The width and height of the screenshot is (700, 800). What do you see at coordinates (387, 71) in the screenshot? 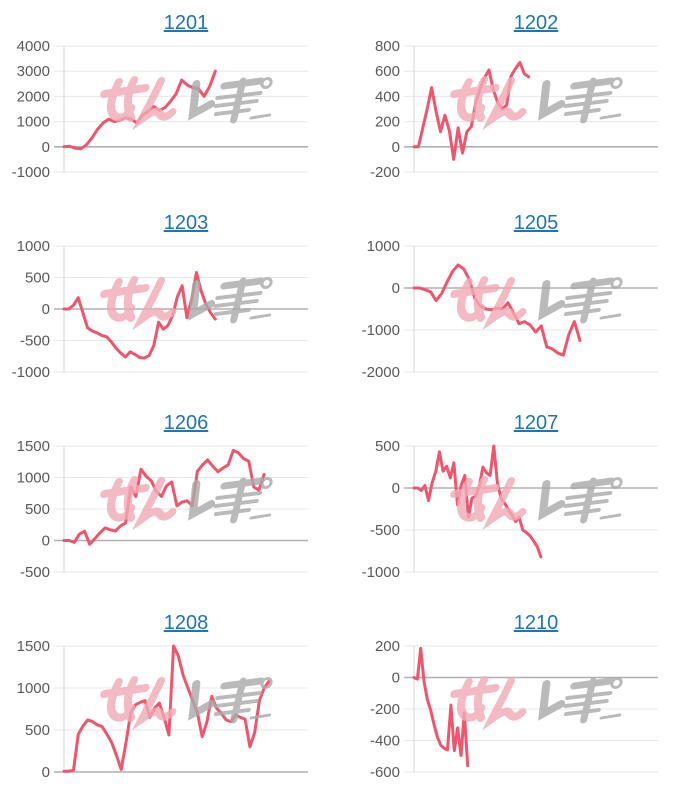
I see `y-axis-tick-label: 600` at bounding box center [387, 71].